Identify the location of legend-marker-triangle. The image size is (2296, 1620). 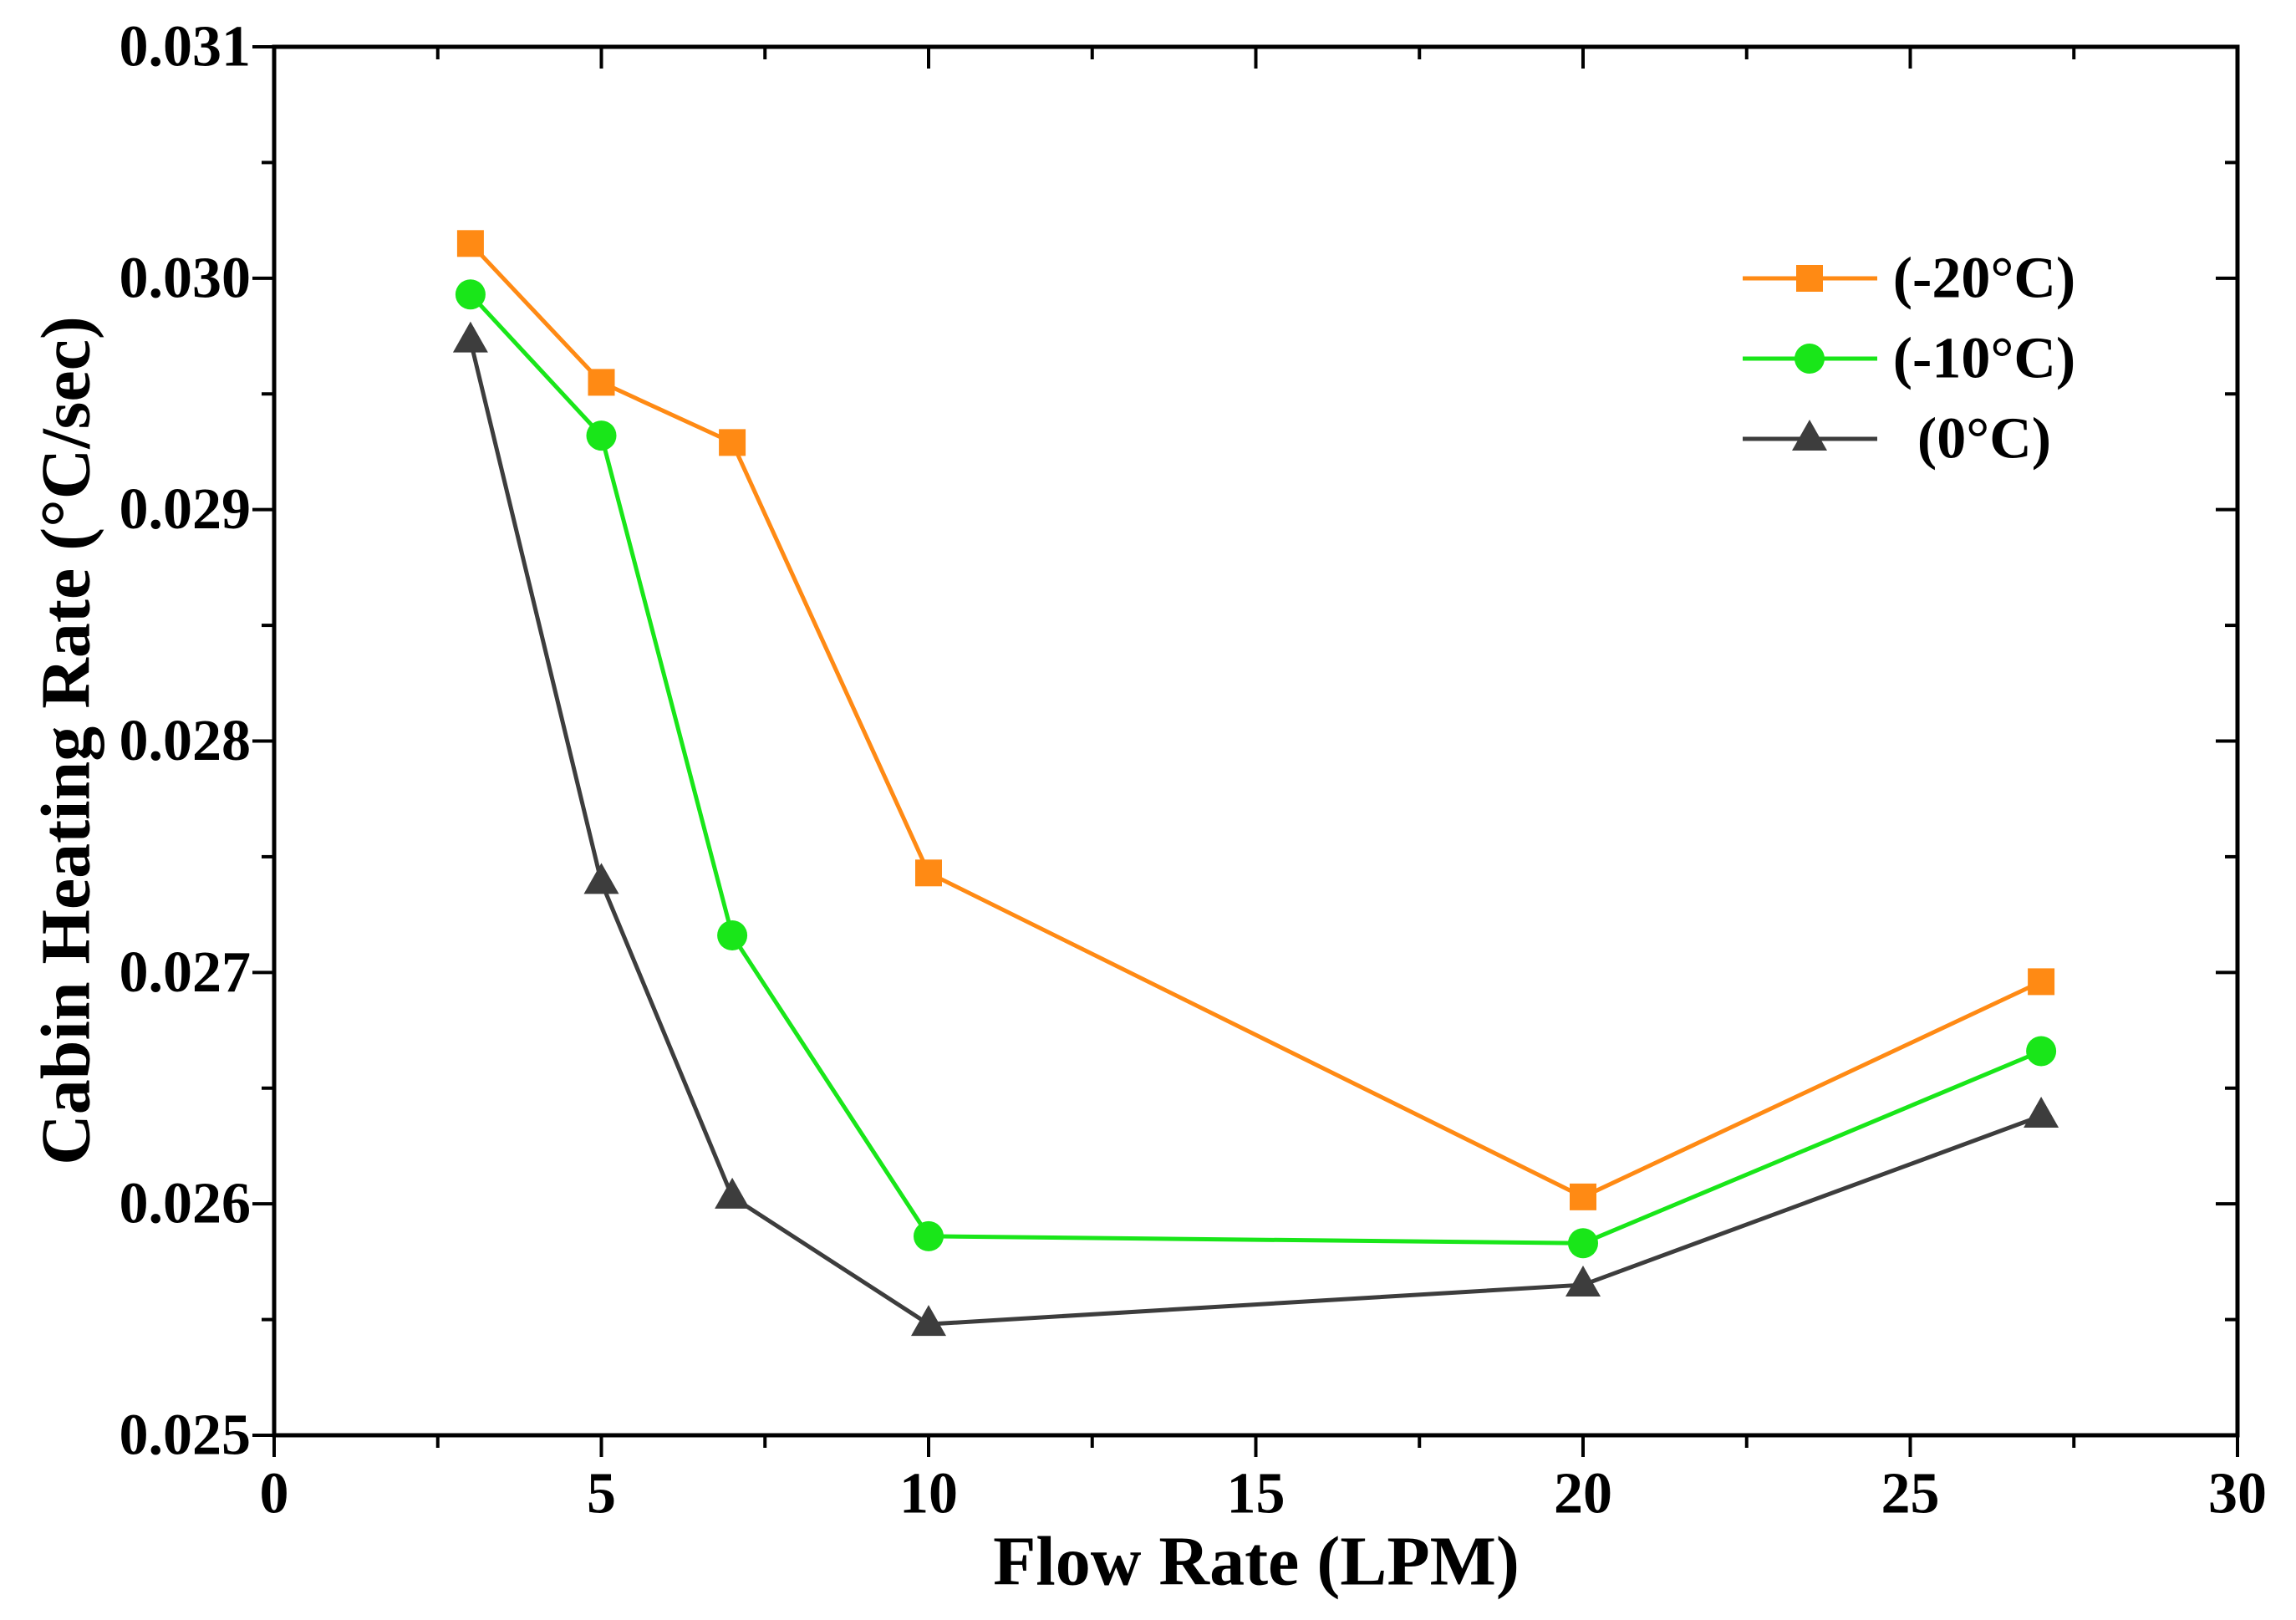
(1809, 435).